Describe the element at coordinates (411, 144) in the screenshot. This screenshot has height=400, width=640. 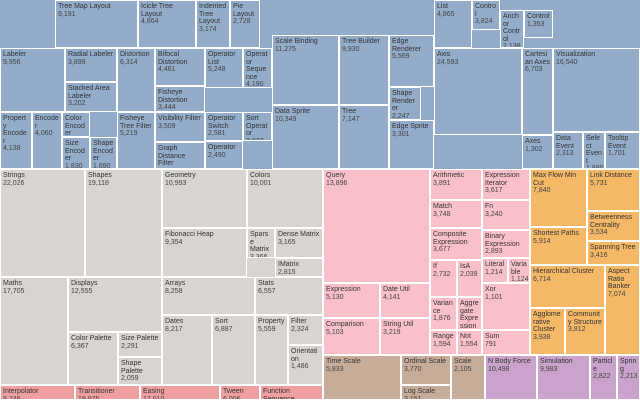
I see `treemap-cell: Edge Sprite 3,301` at that location.